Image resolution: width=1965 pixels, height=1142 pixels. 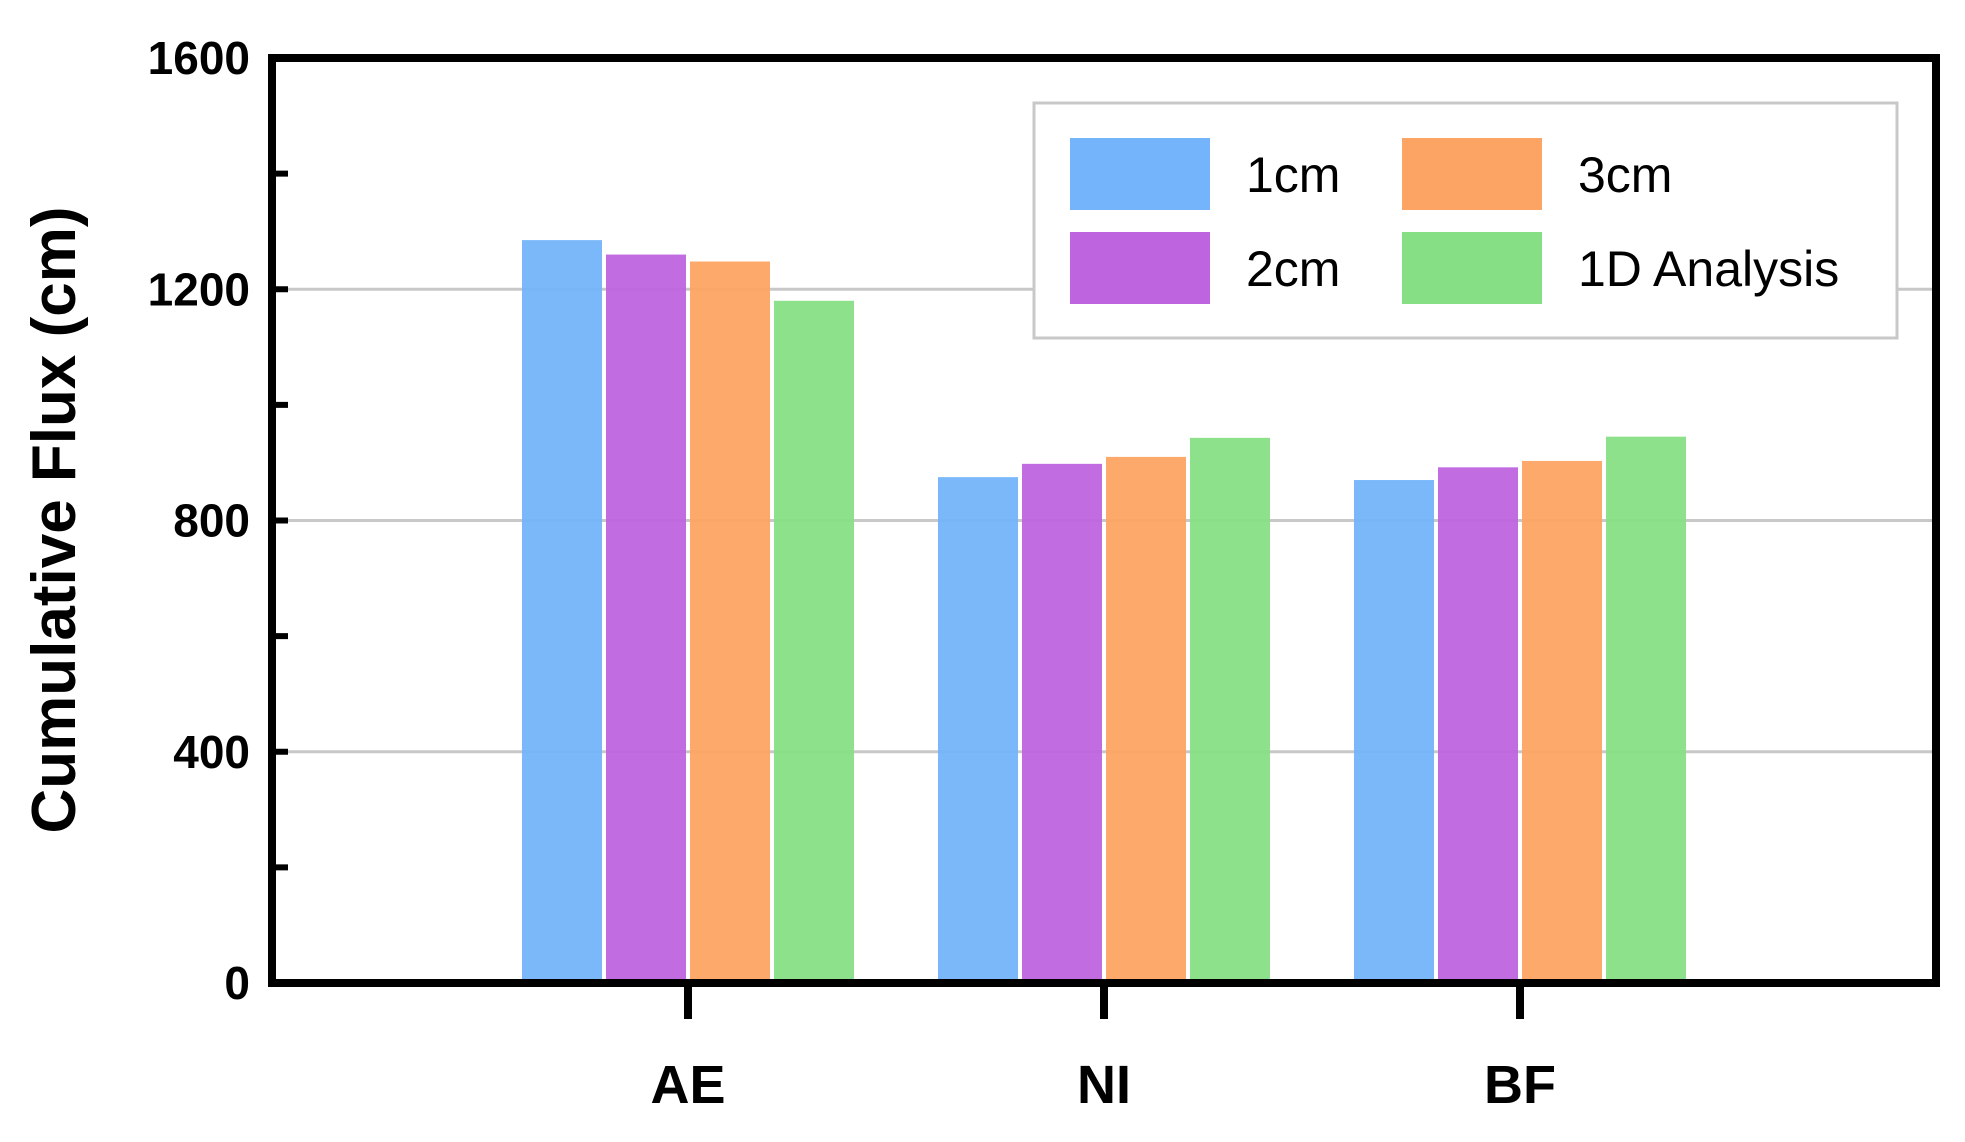 I want to click on bar-ni-1cm, so click(x=978, y=730).